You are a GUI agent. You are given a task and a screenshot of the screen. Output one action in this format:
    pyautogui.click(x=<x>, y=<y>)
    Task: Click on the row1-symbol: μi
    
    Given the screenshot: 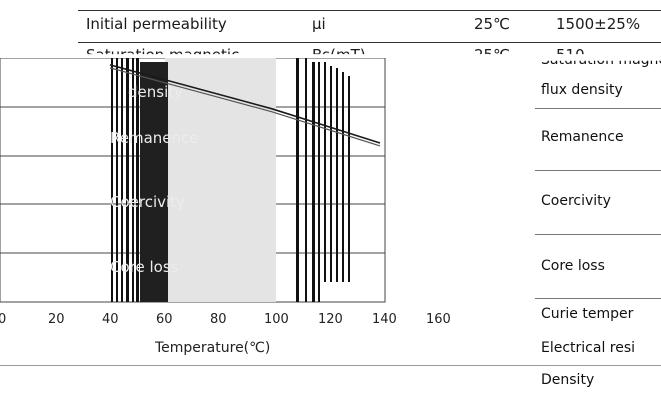 What is the action you would take?
    pyautogui.click(x=319, y=24)
    